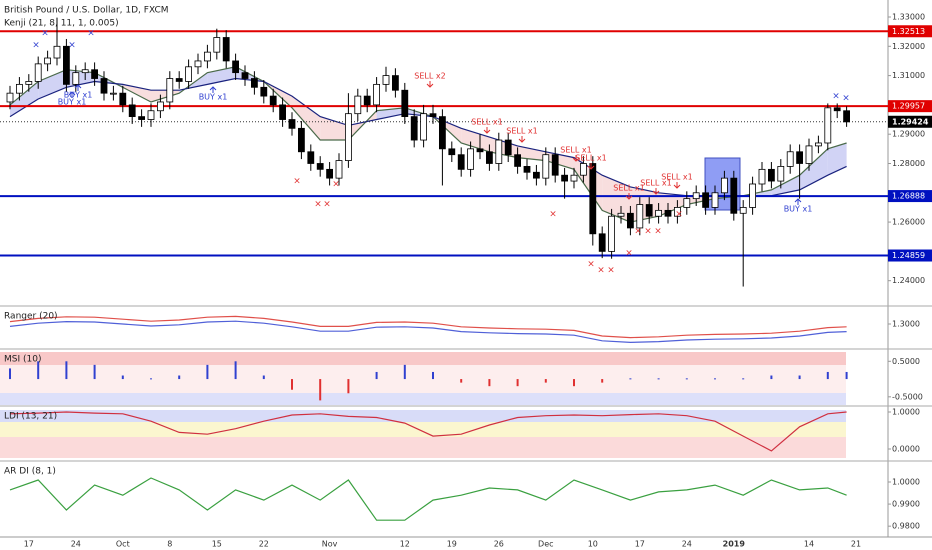  What do you see at coordinates (593, 544) in the screenshot?
I see `x-tick-label: 10` at bounding box center [593, 544].